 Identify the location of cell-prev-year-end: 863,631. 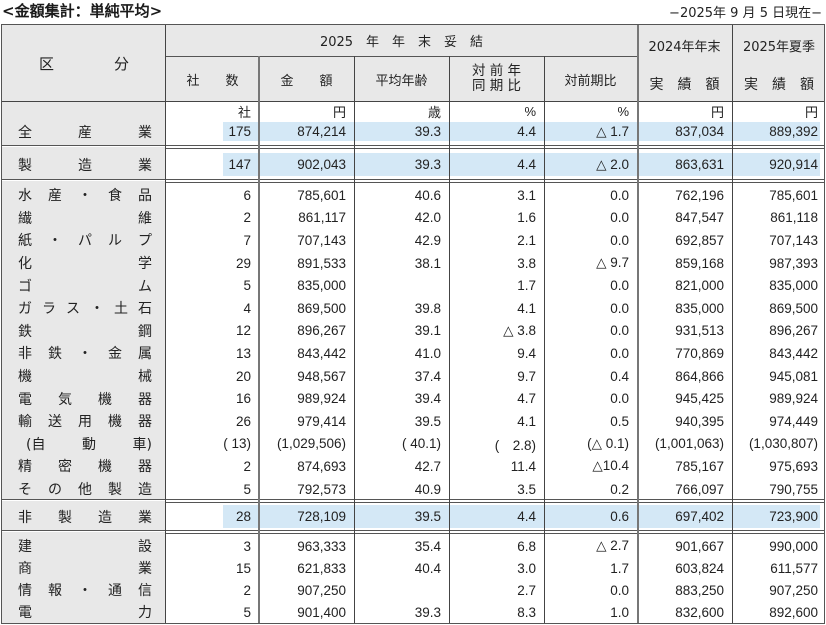
(699, 164).